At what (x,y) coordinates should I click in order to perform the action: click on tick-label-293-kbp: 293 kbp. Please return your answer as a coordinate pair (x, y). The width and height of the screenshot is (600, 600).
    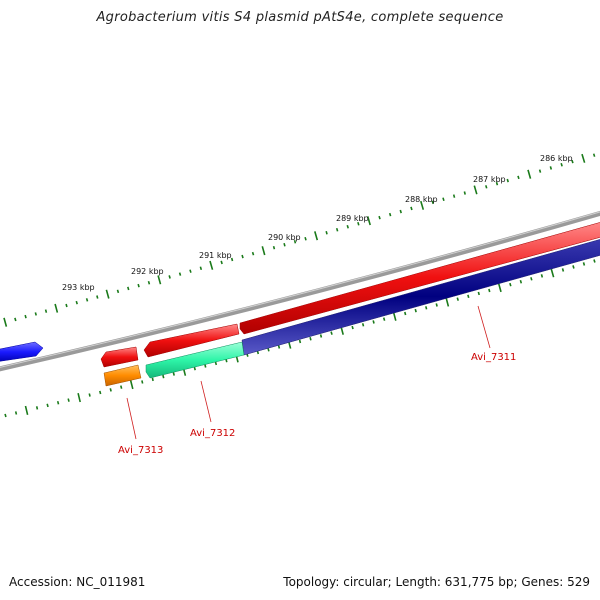
    Looking at the image, I should click on (78, 287).